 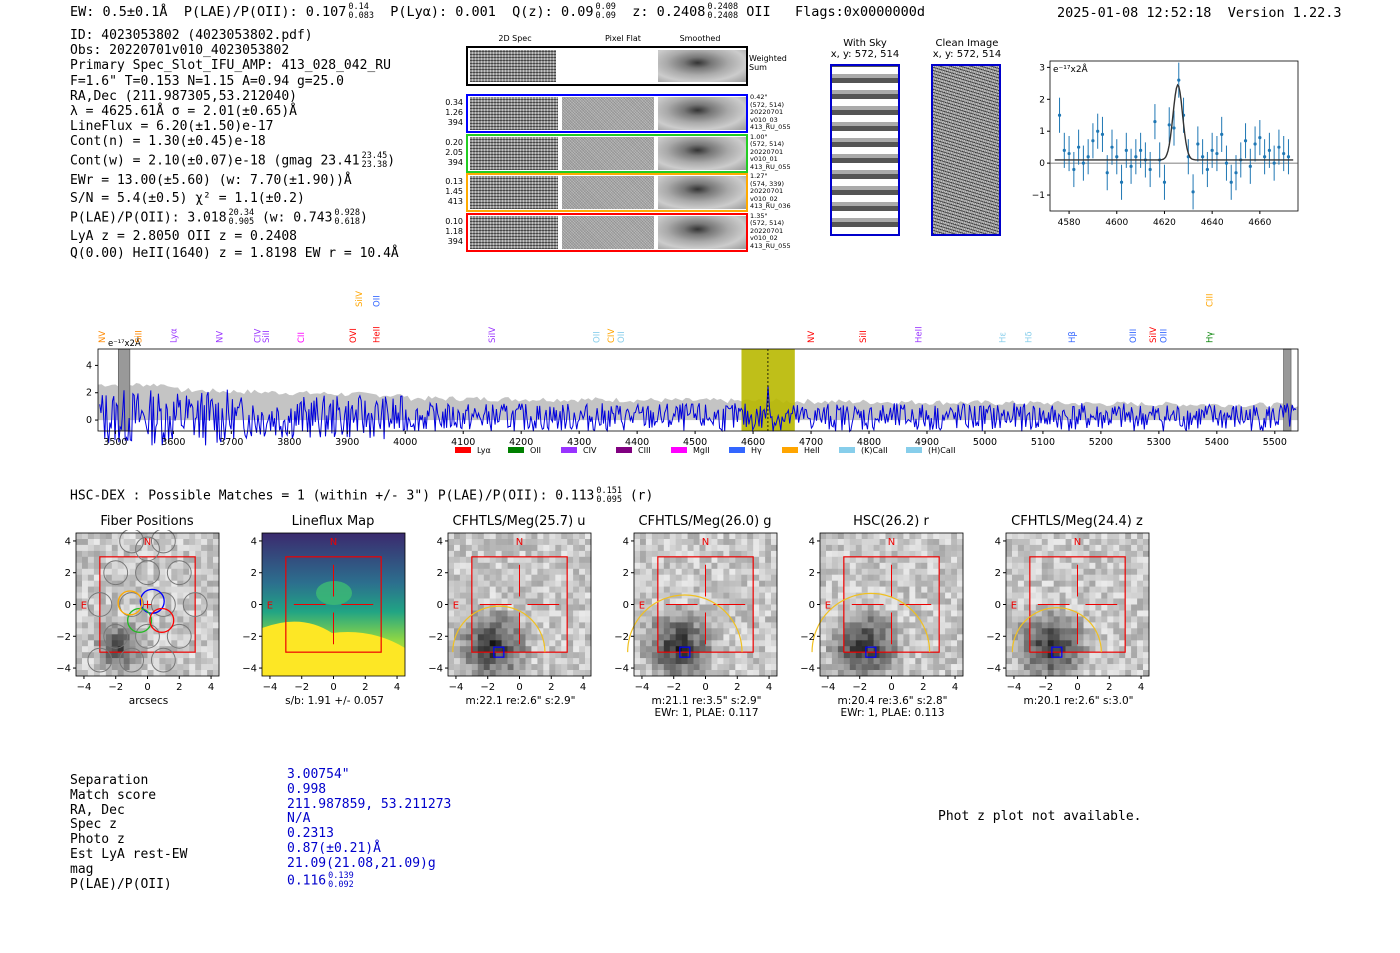 I want to click on weighted-sum-label: Weighted Sum, so click(x=768, y=63).